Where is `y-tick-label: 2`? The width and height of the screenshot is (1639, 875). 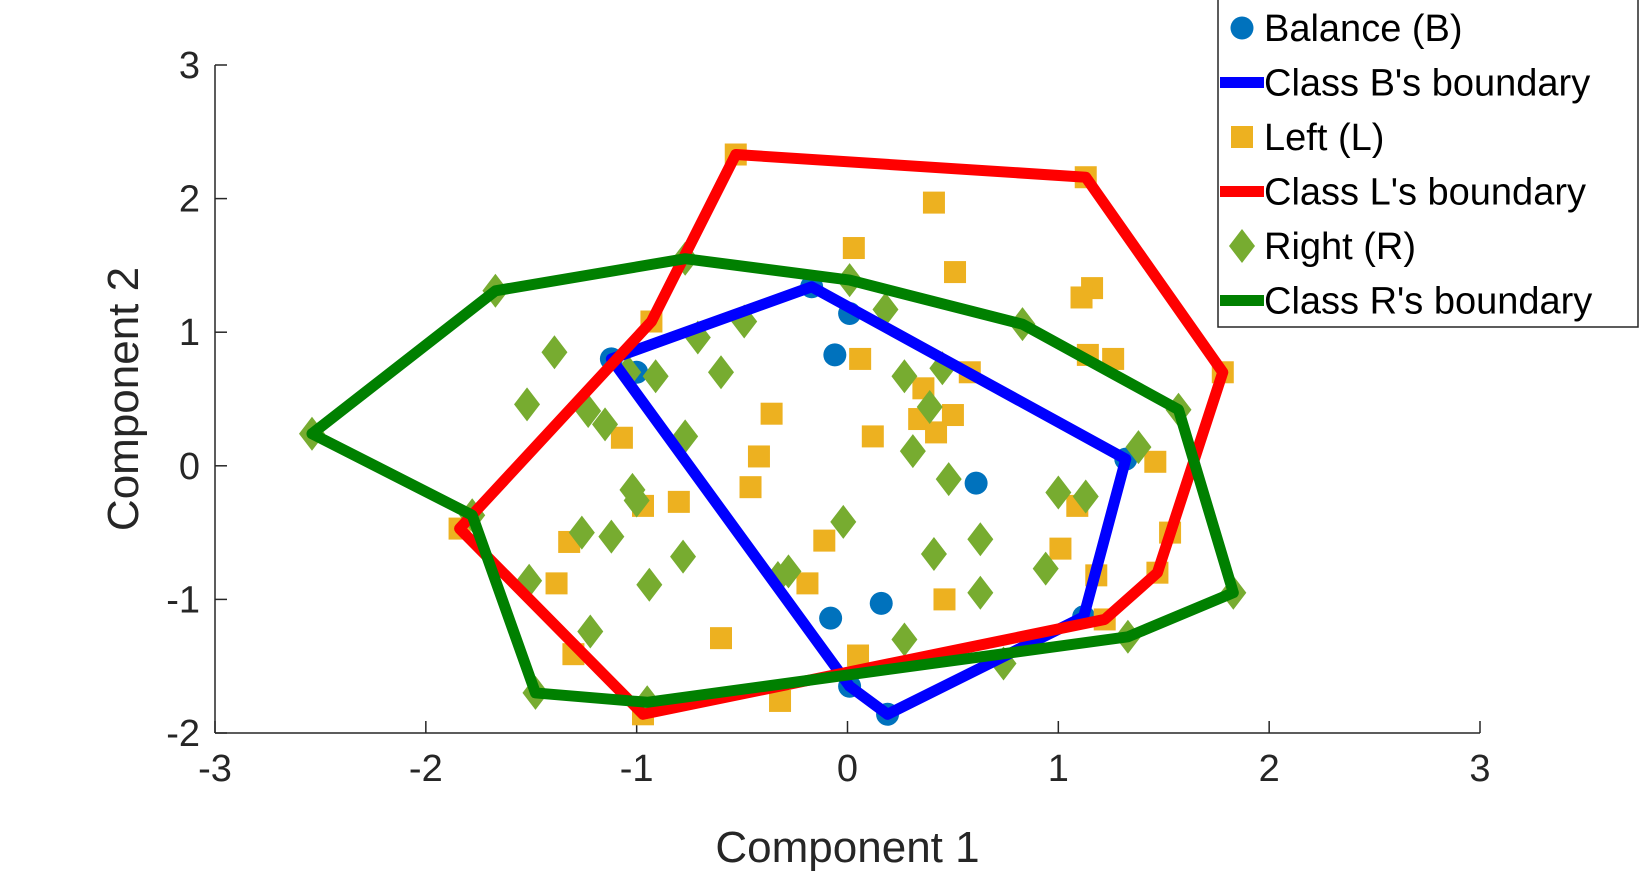 y-tick-label: 2 is located at coordinates (189, 200).